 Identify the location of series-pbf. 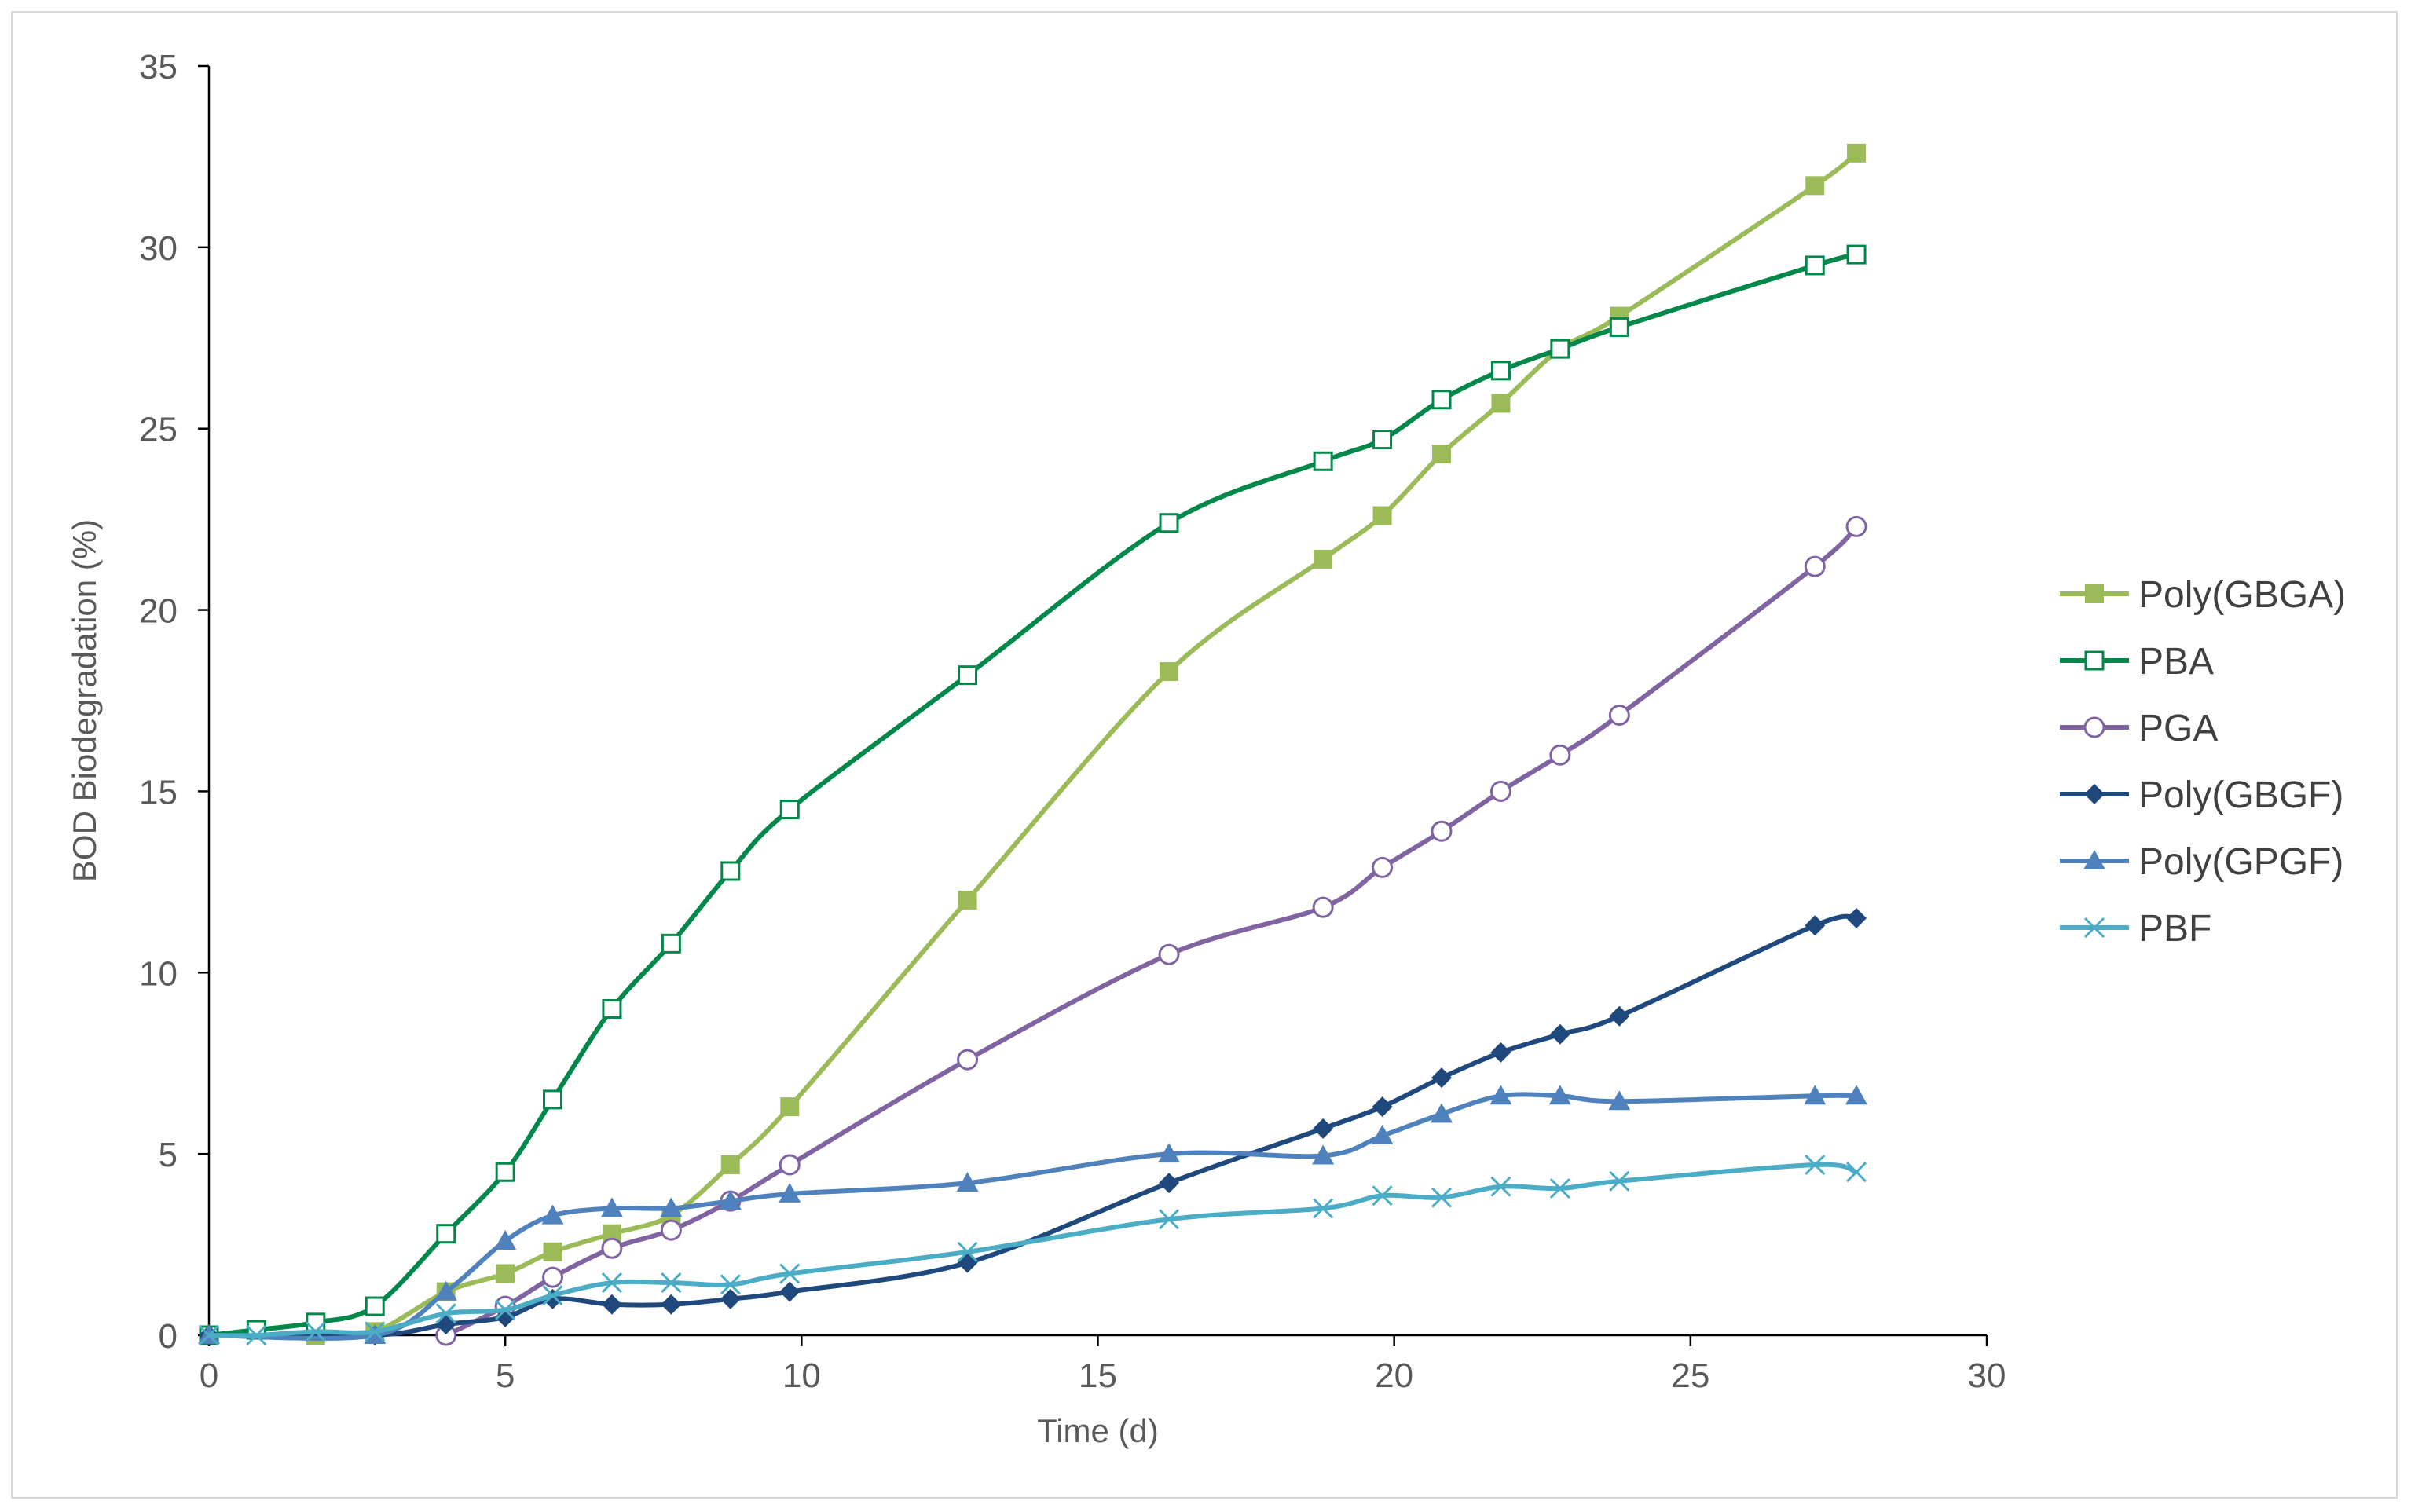
(1032, 1250).